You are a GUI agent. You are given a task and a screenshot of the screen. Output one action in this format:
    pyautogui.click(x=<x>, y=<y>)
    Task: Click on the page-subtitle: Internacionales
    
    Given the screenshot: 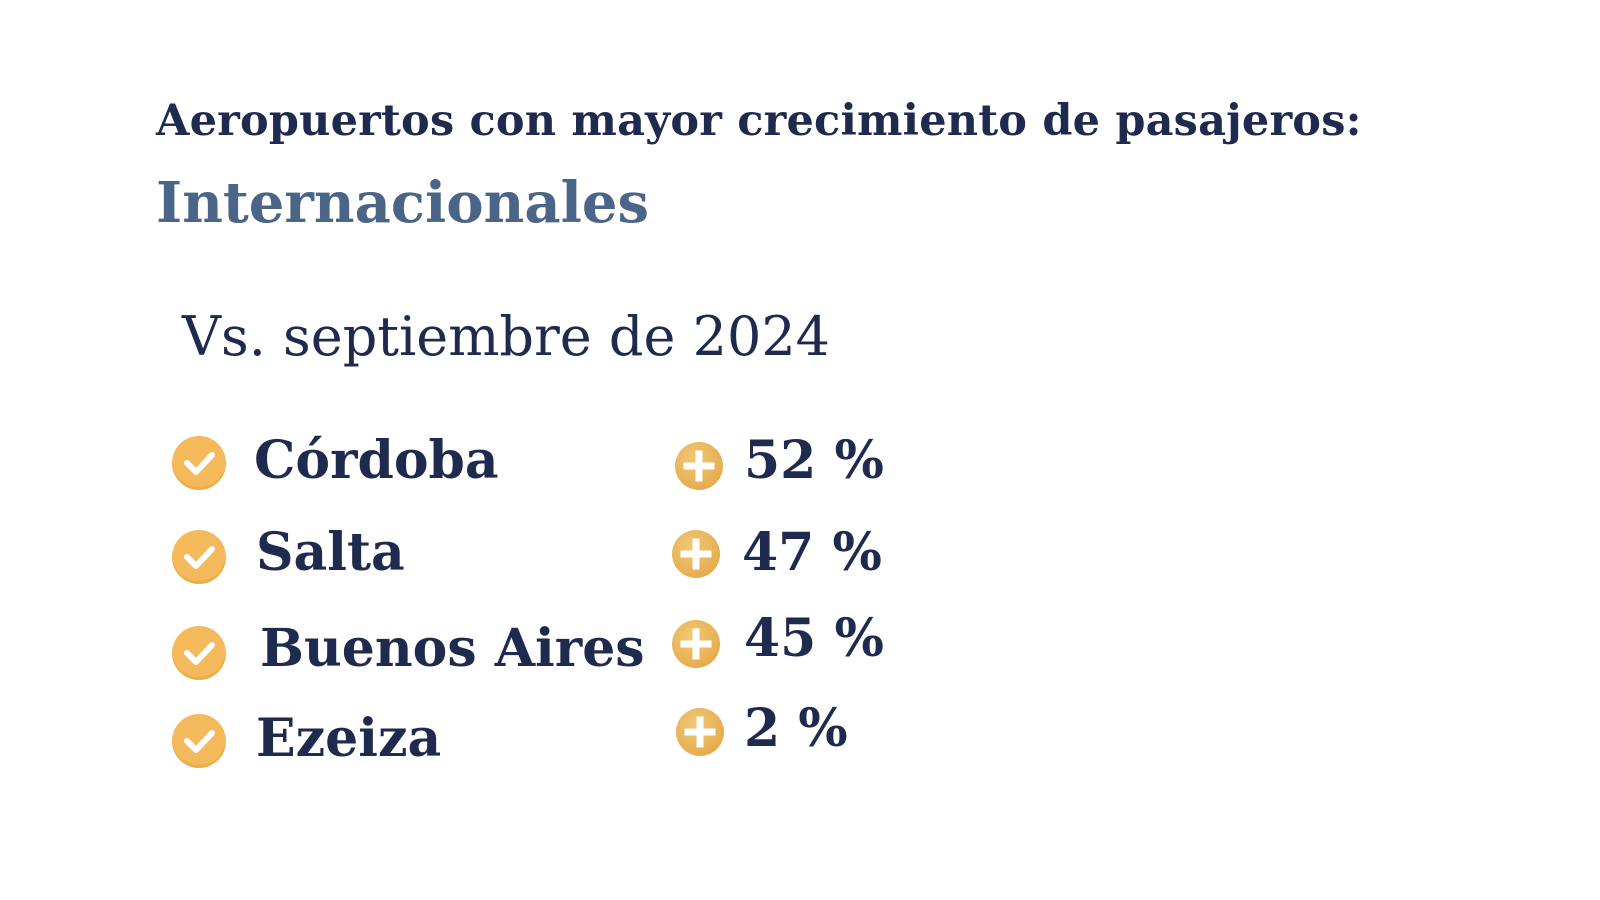 What is the action you would take?
    pyautogui.click(x=403, y=203)
    